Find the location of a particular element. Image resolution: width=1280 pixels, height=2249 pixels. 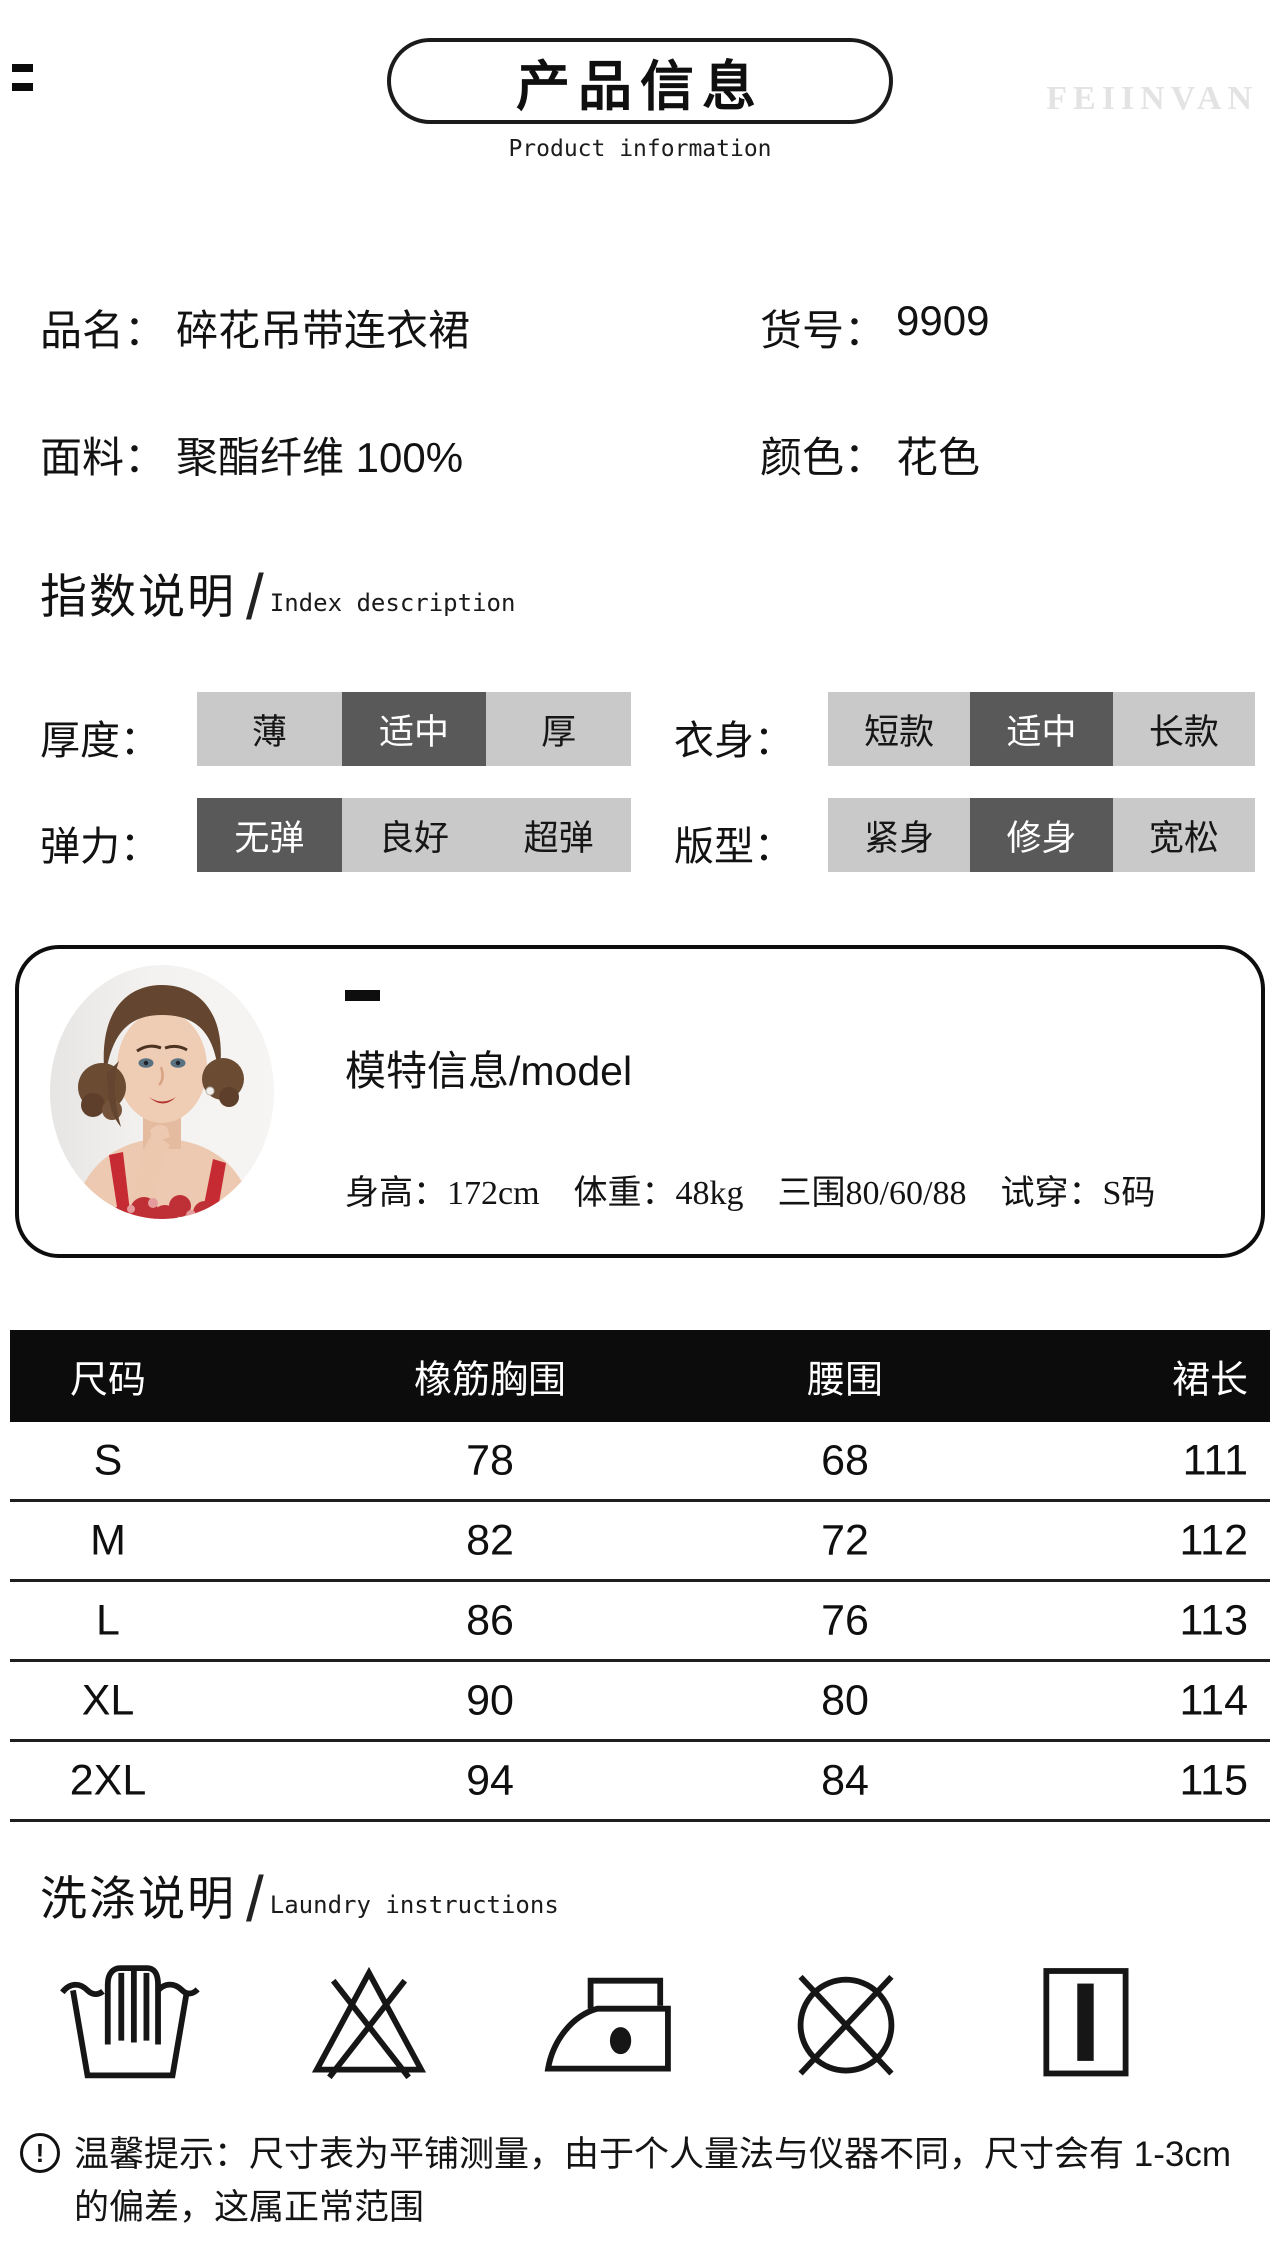

index-bar-elasticity: 无弹 良好 超弹 is located at coordinates (414, 835).